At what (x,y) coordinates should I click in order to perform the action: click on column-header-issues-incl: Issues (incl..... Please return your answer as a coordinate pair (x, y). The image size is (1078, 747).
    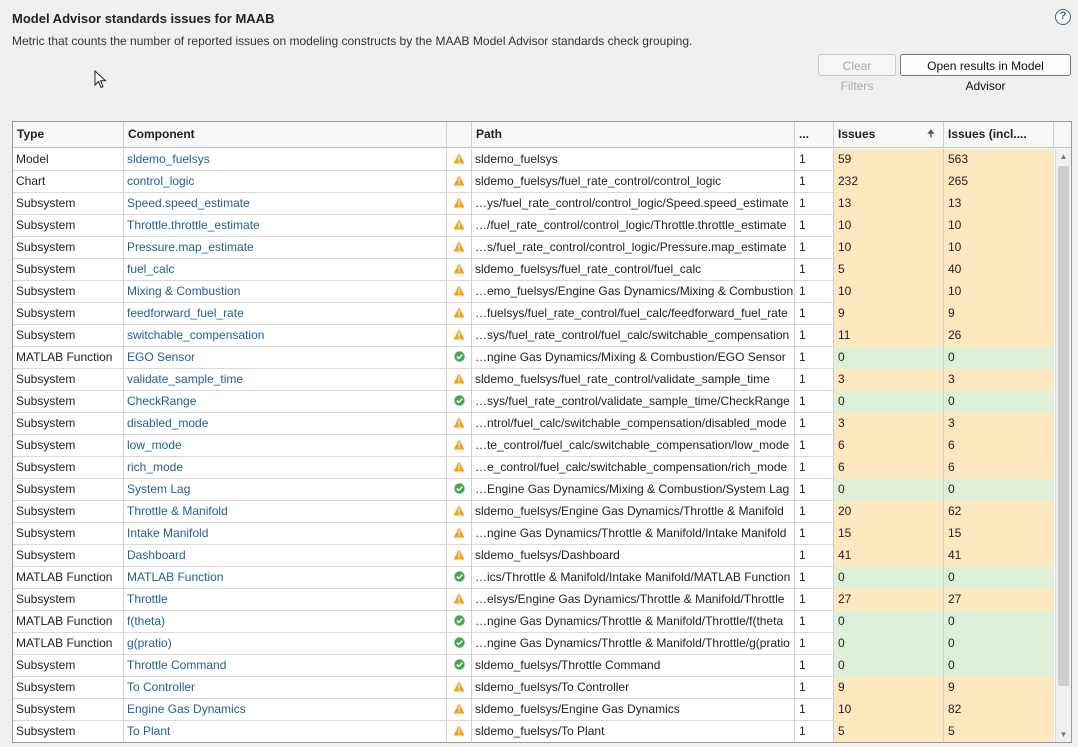
    Looking at the image, I should click on (999, 135).